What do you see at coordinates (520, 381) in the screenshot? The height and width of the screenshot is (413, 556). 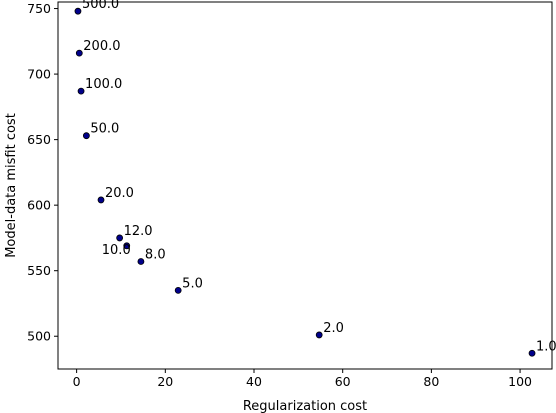 I see `x-tick-label-5: 100` at bounding box center [520, 381].